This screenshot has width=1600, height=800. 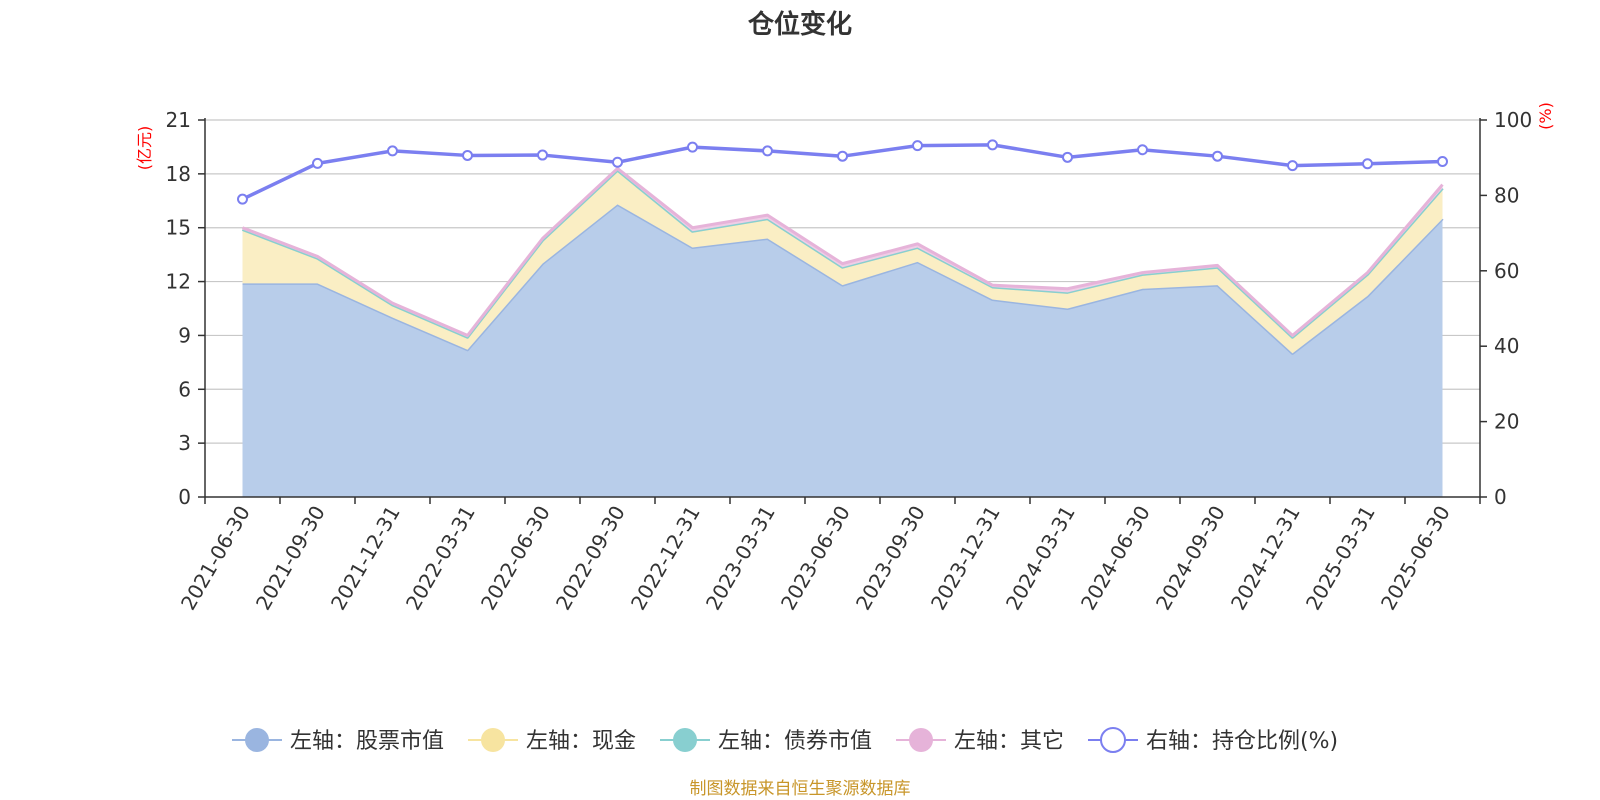 I want to click on left-axis-tick-label: 21, so click(x=178, y=120).